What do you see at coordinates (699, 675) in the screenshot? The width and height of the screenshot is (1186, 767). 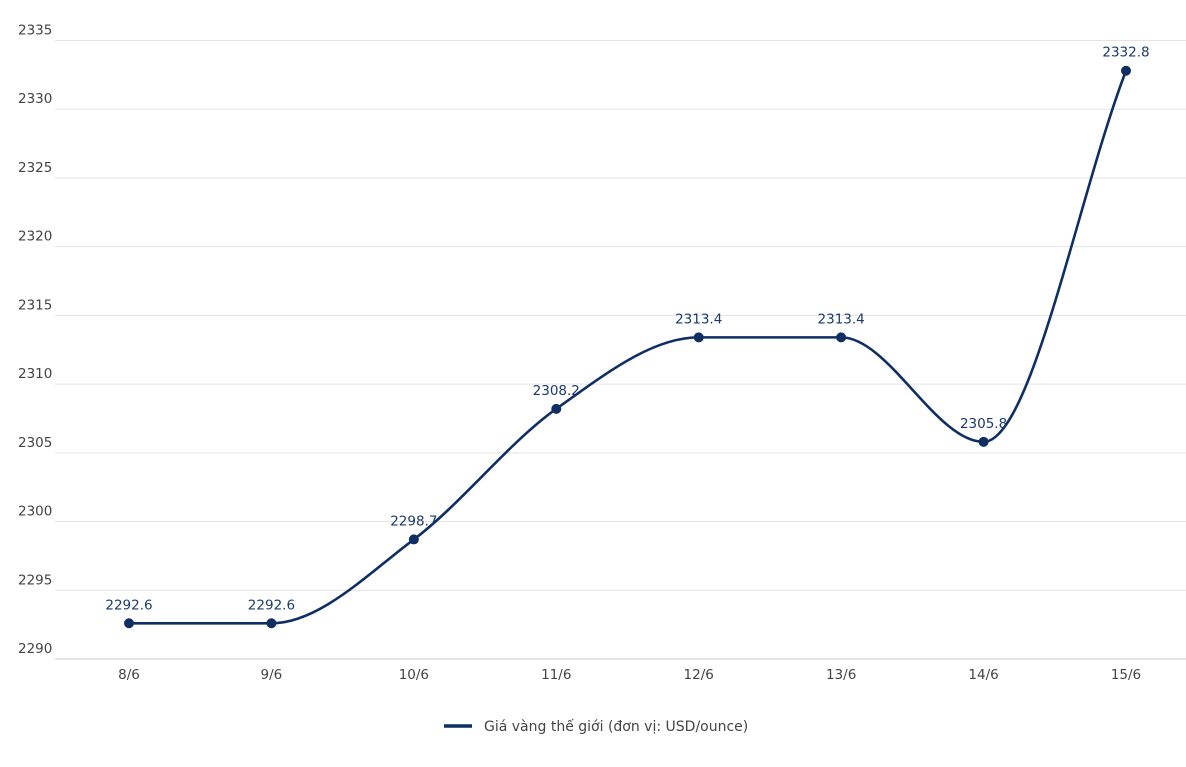 I see `x-tick-label: 12/6` at bounding box center [699, 675].